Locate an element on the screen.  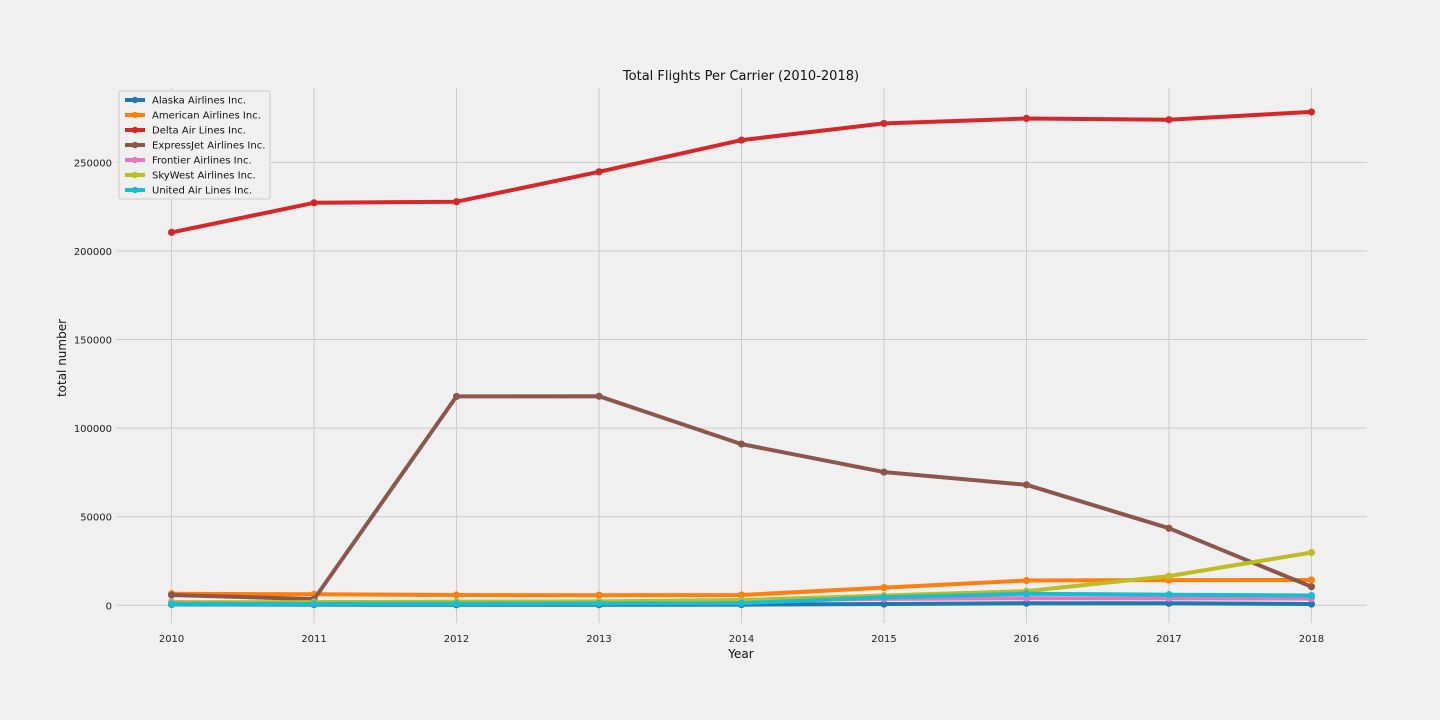
y-tick-label: 250000 is located at coordinates (93, 163).